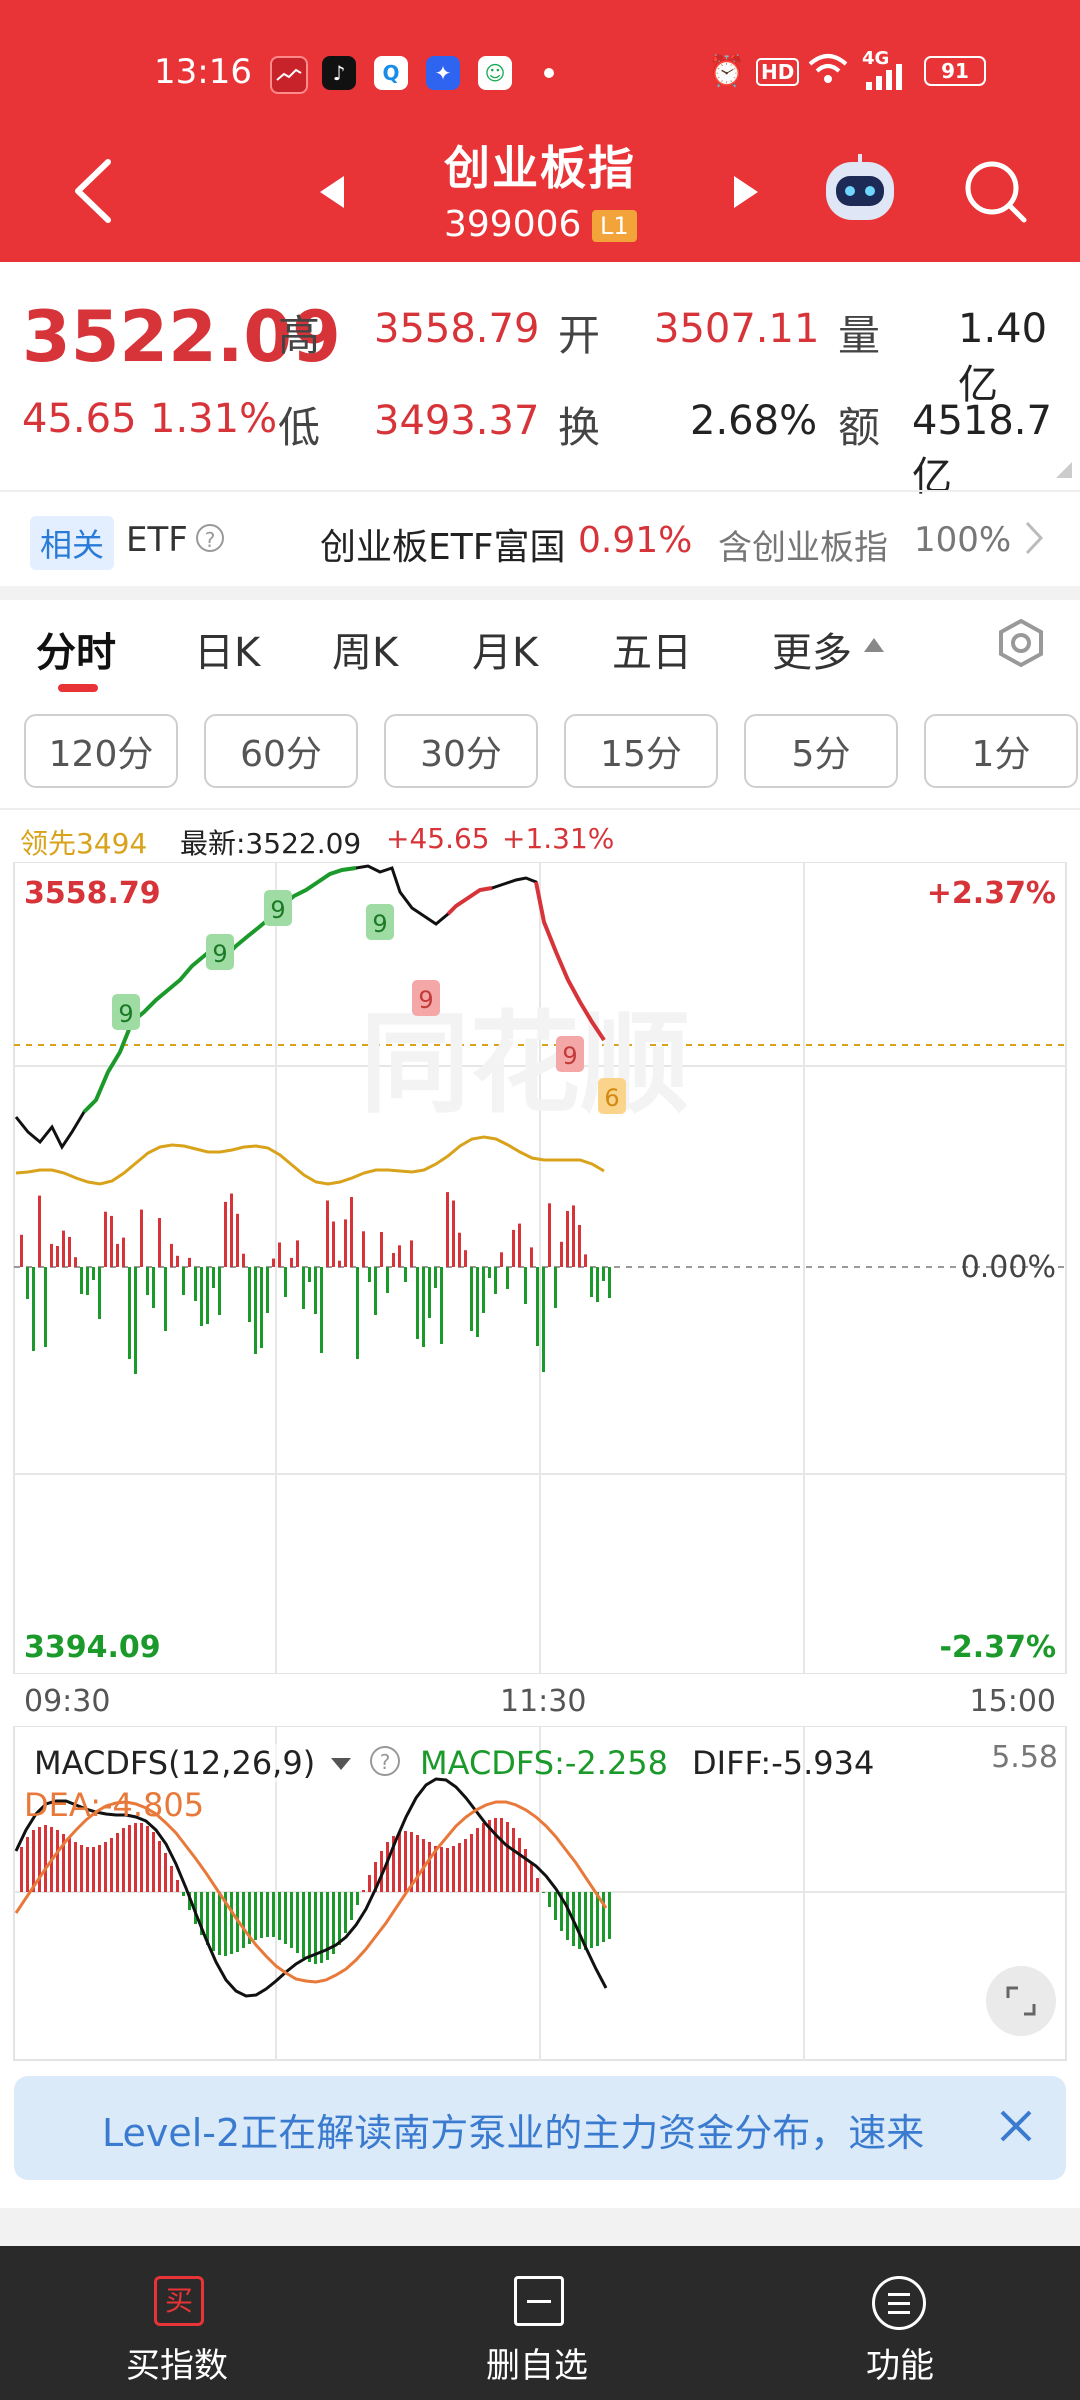 This screenshot has height=2400, width=1080. Describe the element at coordinates (513, 2133) in the screenshot. I see `banner-text: Level-2正在解读南方泵业的主力资金分布，速来` at that location.